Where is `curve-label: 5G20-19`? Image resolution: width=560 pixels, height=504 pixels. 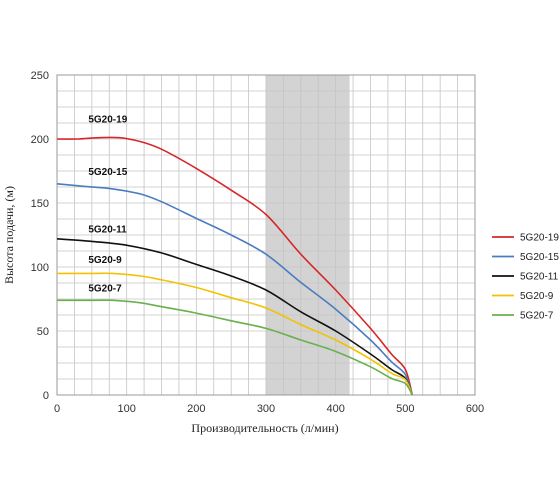
curve-label: 5G20-19 is located at coordinates (107, 119).